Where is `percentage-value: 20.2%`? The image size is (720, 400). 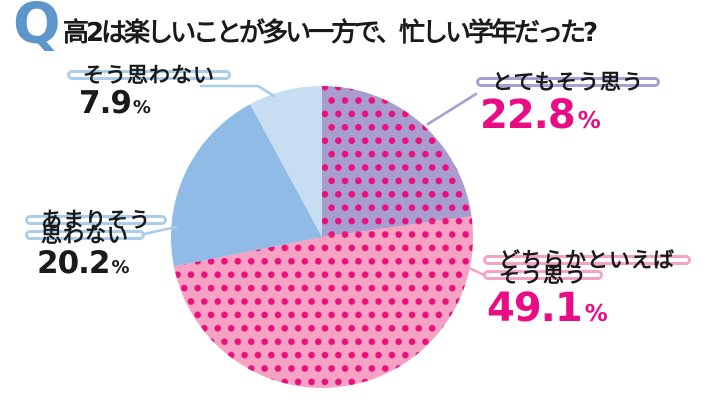 percentage-value: 20.2% is located at coordinates (83, 263).